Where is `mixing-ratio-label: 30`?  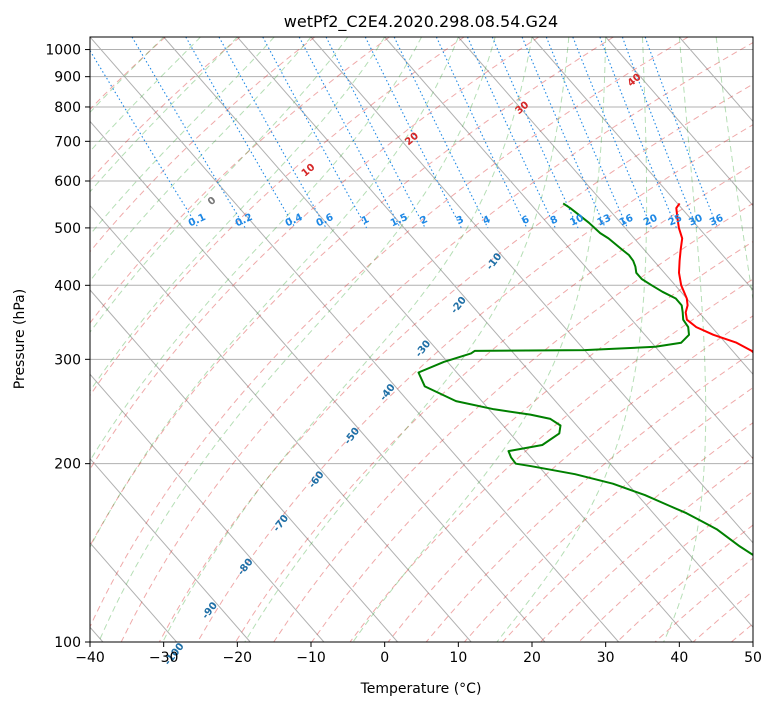
mixing-ratio-label: 30 is located at coordinates (695, 221).